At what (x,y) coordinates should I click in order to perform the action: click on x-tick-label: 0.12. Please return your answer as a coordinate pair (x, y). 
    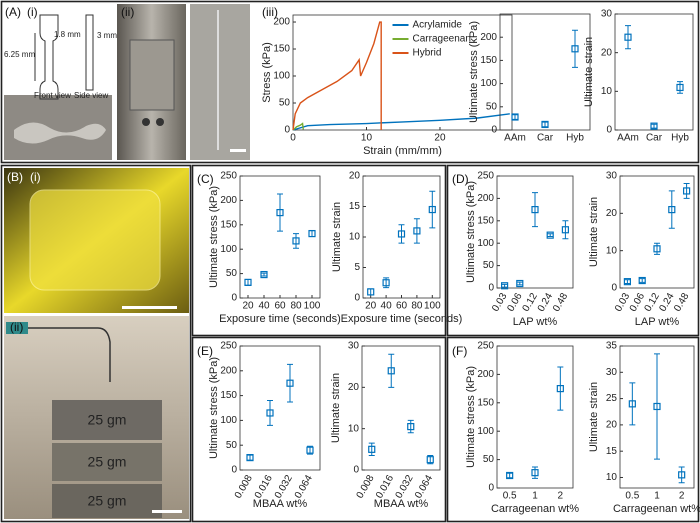
    Looking at the image, I should click on (530, 302).